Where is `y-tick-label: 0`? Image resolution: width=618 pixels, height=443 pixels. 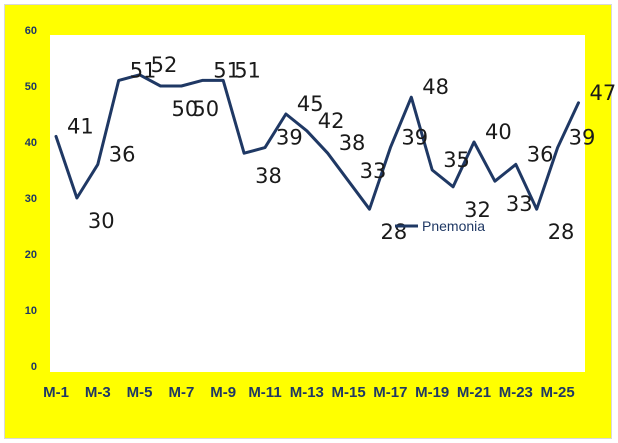
y-tick-label: 0 is located at coordinates (34, 367).